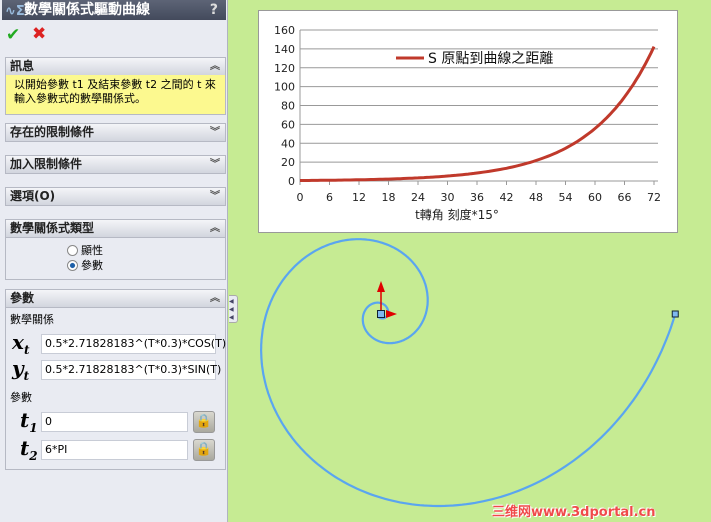  What do you see at coordinates (284, 30) in the screenshot?
I see `y-tick-label: 160` at bounding box center [284, 30].